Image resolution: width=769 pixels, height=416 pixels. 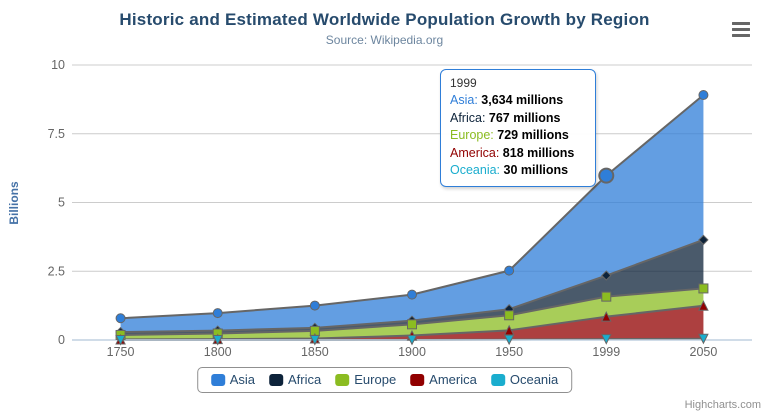 I want to click on y-axis-label: 2.5, so click(x=56, y=271).